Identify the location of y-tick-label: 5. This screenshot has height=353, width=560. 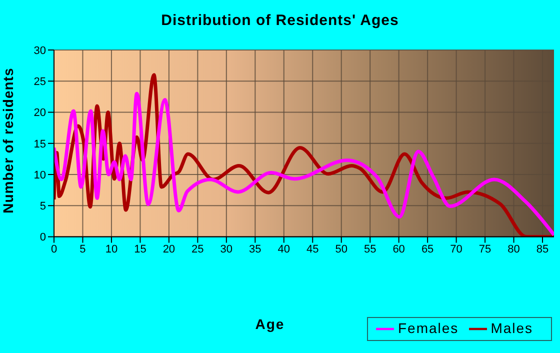
(43, 206).